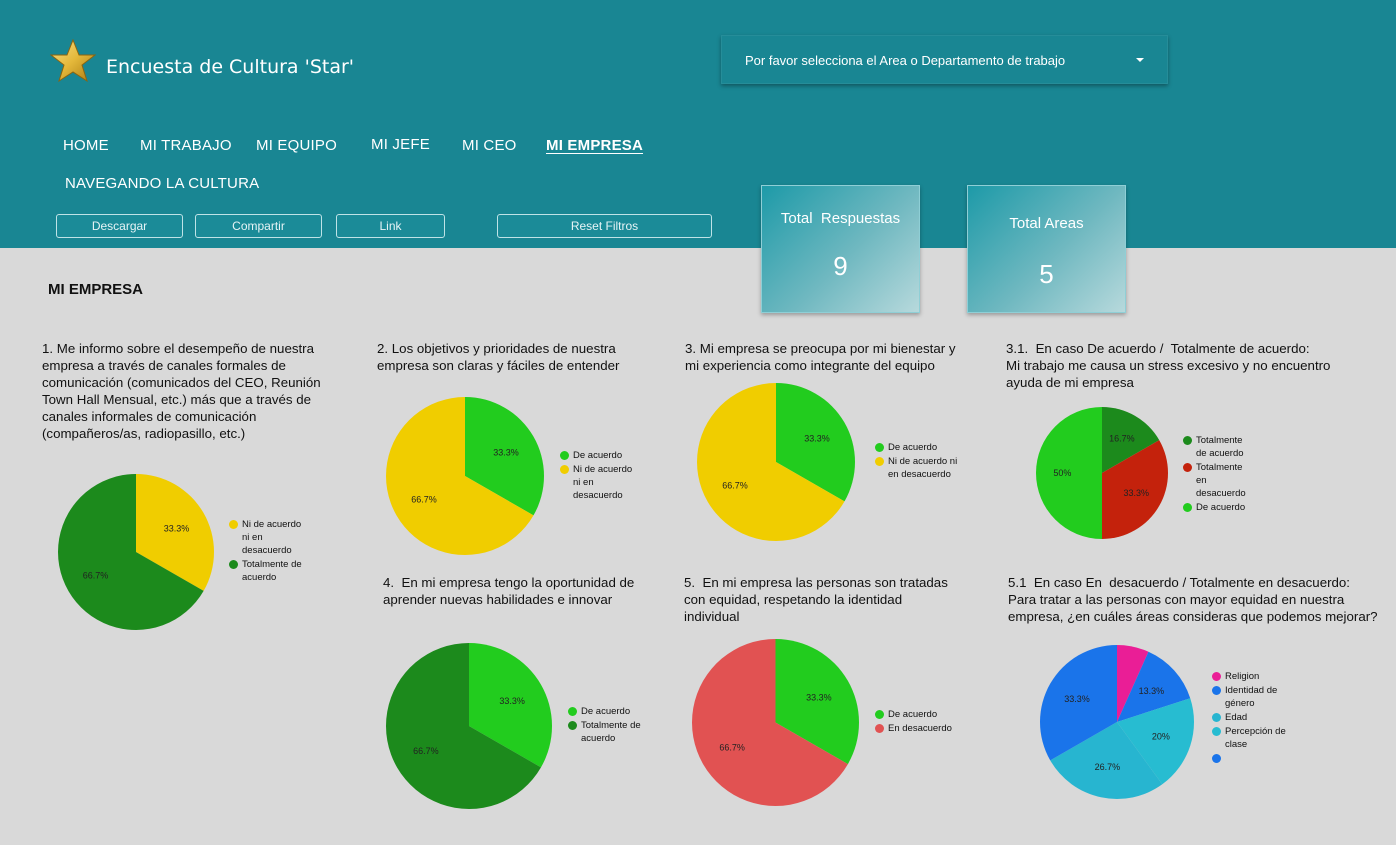  What do you see at coordinates (1251, 697) in the screenshot?
I see `legend-label: Identidad de género` at bounding box center [1251, 697].